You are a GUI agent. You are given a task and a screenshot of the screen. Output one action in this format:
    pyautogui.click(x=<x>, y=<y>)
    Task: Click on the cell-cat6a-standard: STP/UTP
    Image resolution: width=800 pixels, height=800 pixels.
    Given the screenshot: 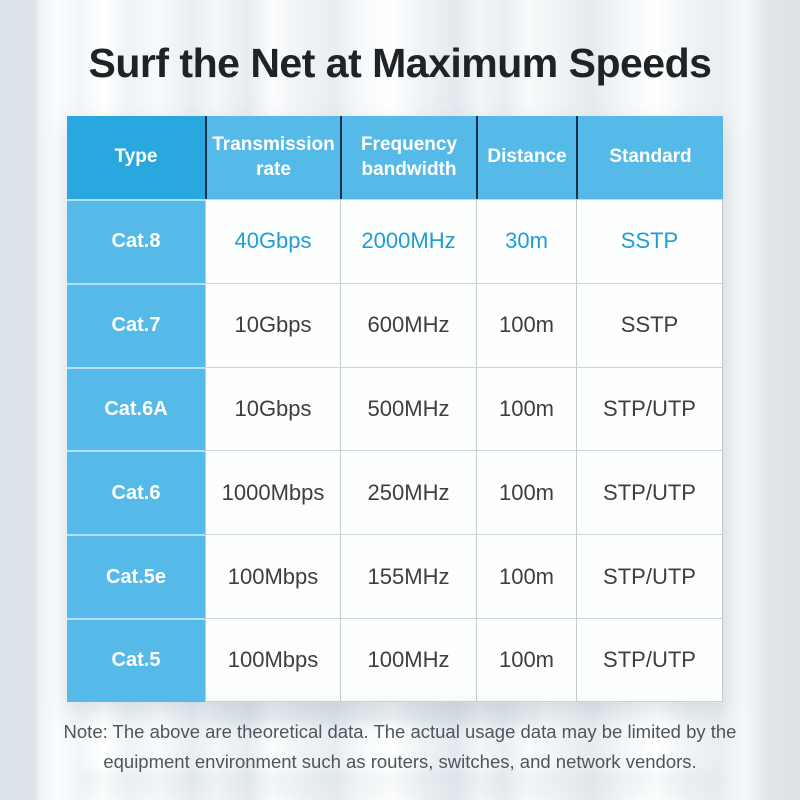 What is the action you would take?
    pyautogui.click(x=649, y=408)
    